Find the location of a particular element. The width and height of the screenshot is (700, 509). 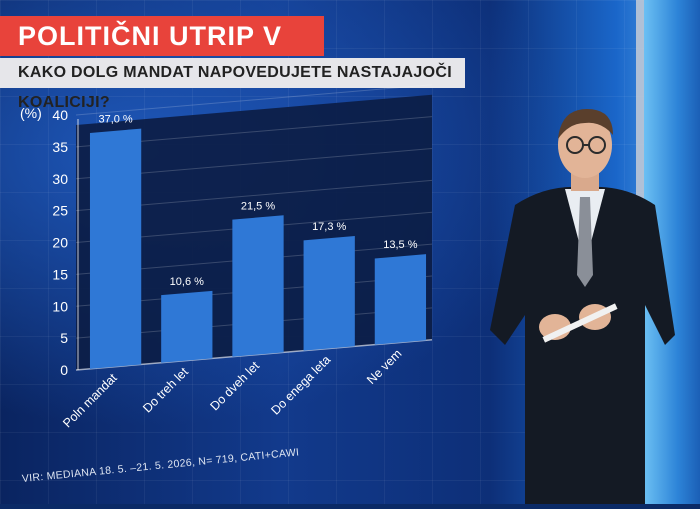

x-tick-label: Do treh let is located at coordinates (165, 389).